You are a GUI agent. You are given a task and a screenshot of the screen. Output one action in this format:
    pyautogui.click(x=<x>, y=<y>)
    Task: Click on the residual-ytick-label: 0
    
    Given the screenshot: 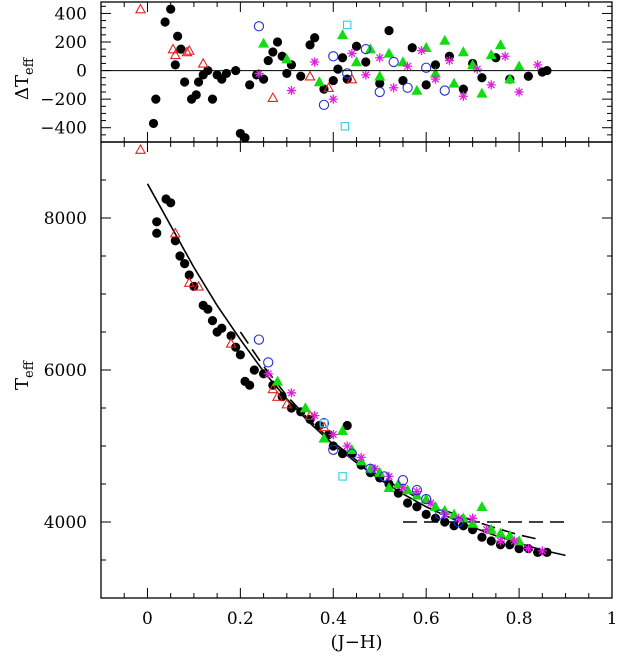 What is the action you would take?
    pyautogui.click(x=81, y=72)
    